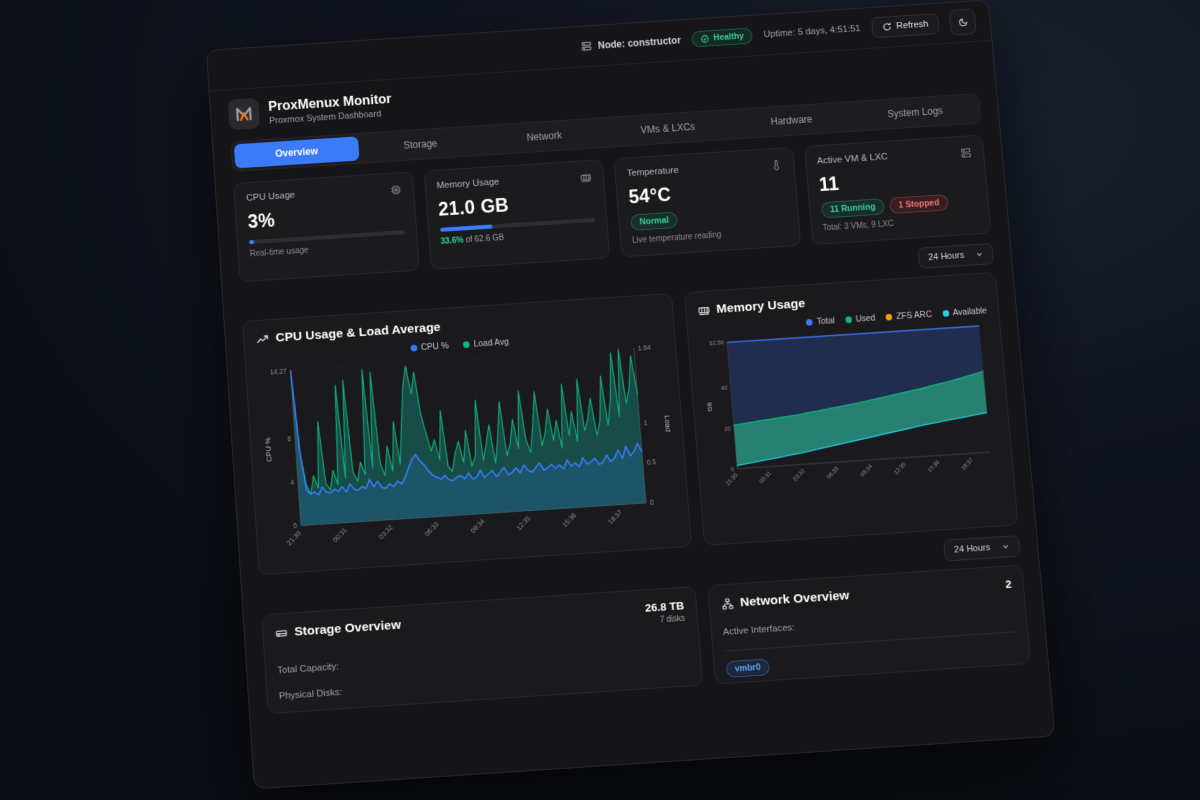 Image resolution: width=1200 pixels, height=800 pixels. Describe the element at coordinates (645, 348) in the screenshot. I see `svg-text: 1.94` at that location.